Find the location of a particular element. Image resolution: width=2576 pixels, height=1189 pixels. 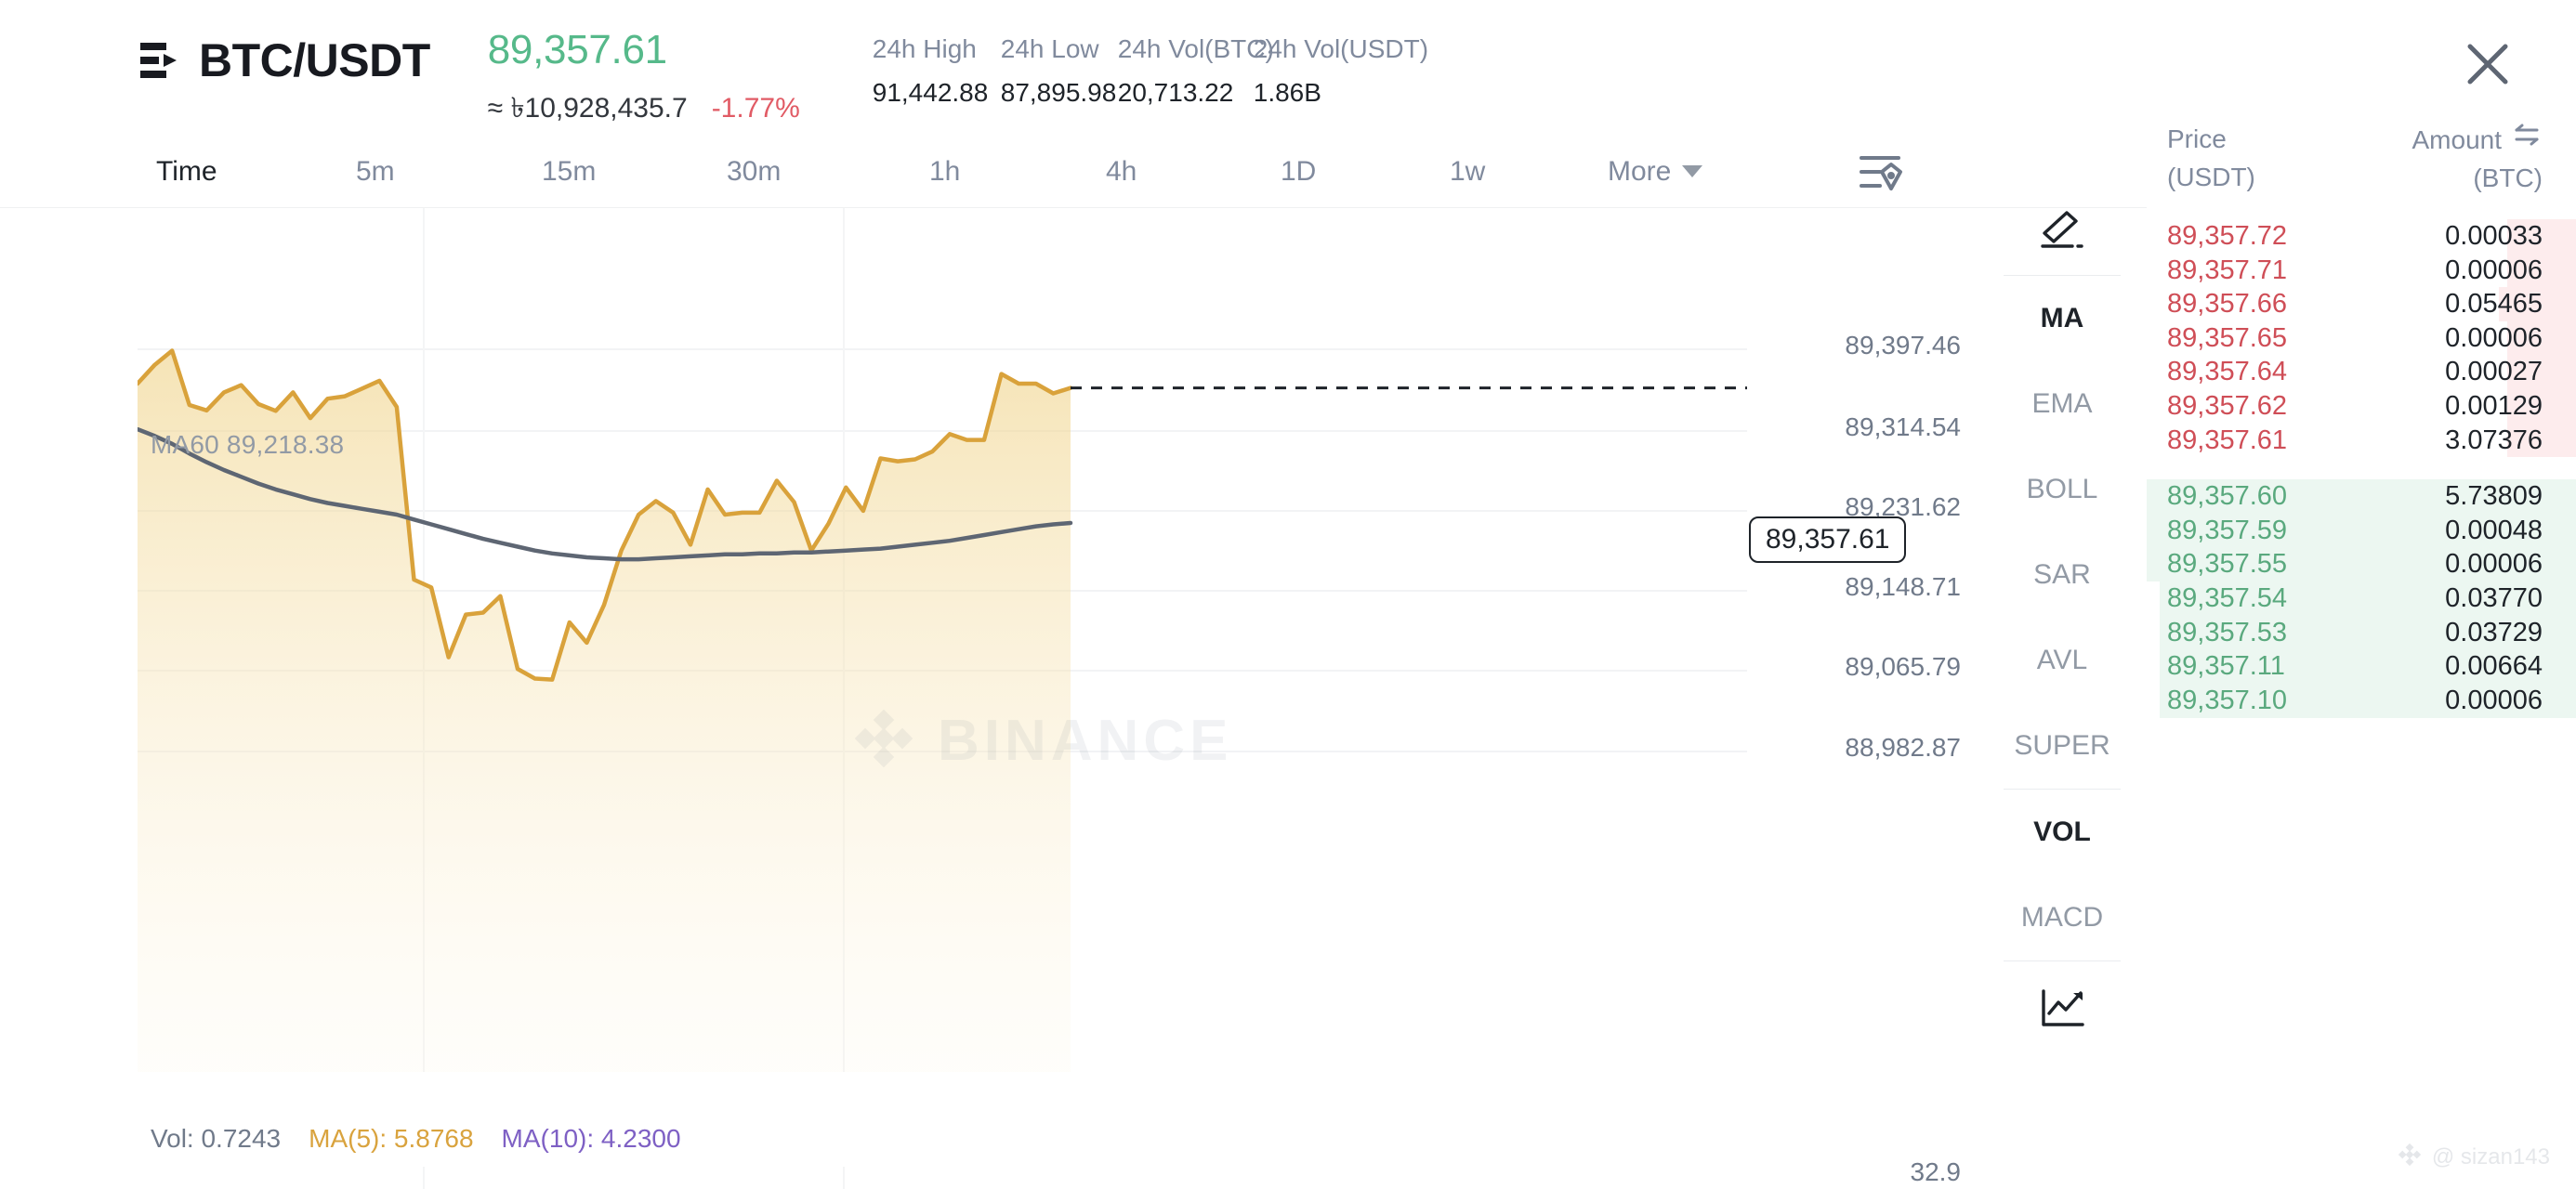

bid-row: 89,357.10 0.00006 is located at coordinates (2361, 700).